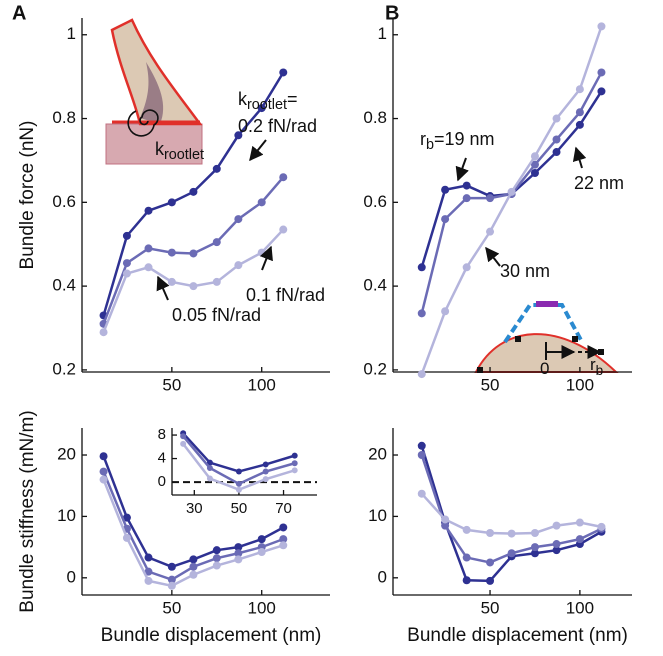  What do you see at coordinates (423, 139) in the screenshot?
I see `annotation-main: r` at bounding box center [423, 139].